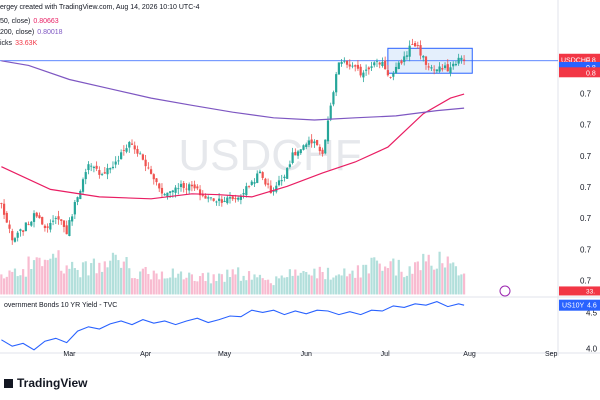  What do you see at coordinates (505, 291) in the screenshot?
I see `replay-icon` at bounding box center [505, 291].